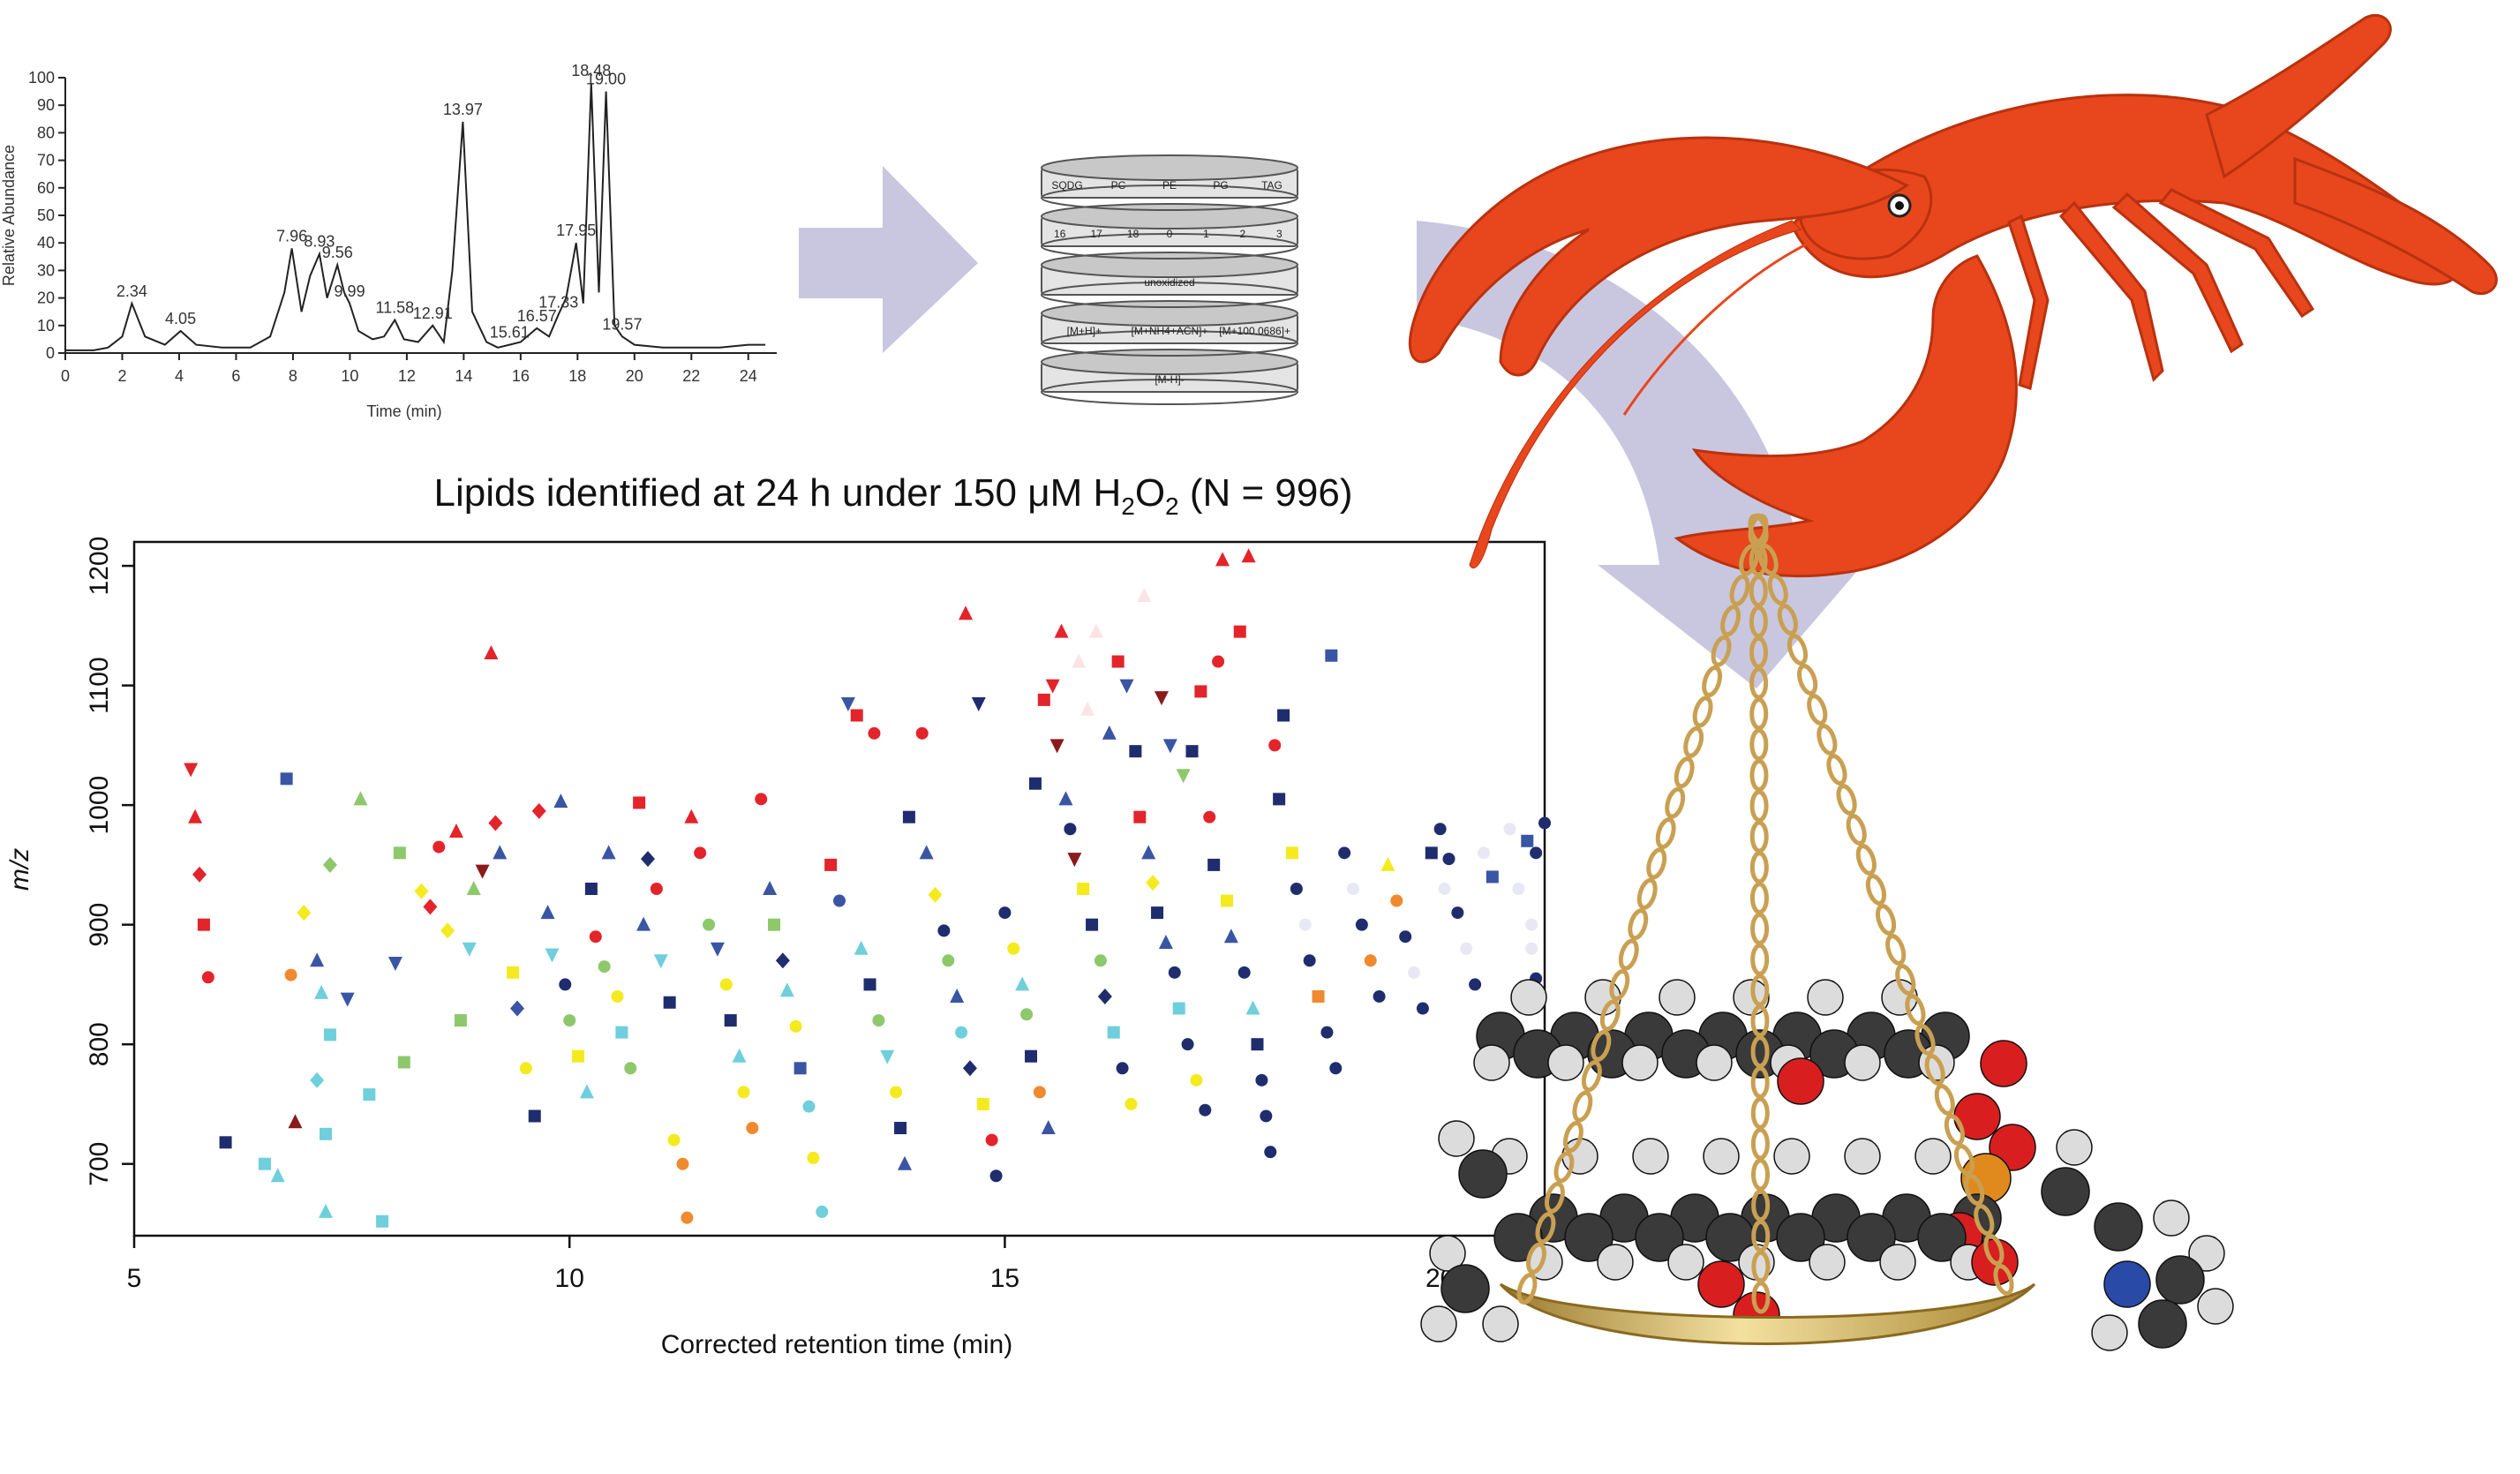 The height and width of the screenshot is (1474, 2520). What do you see at coordinates (1118, 185) in the screenshot?
I see `disc-label: PC` at bounding box center [1118, 185].